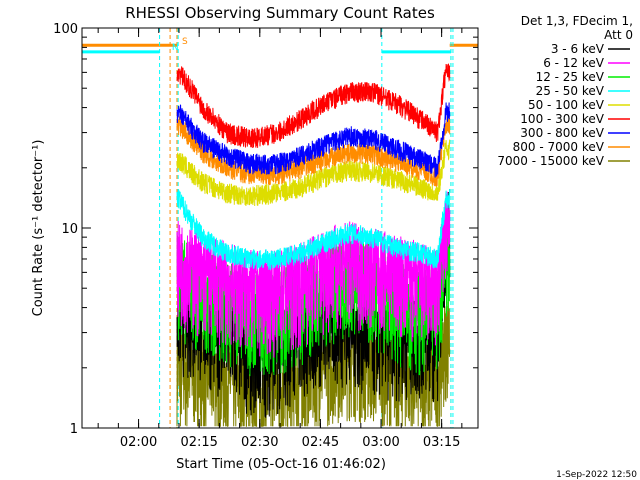 This screenshot has width=640, height=480. I want to click on legend-header-line-1: Det 1,3, FDecim 1,, so click(577, 21).